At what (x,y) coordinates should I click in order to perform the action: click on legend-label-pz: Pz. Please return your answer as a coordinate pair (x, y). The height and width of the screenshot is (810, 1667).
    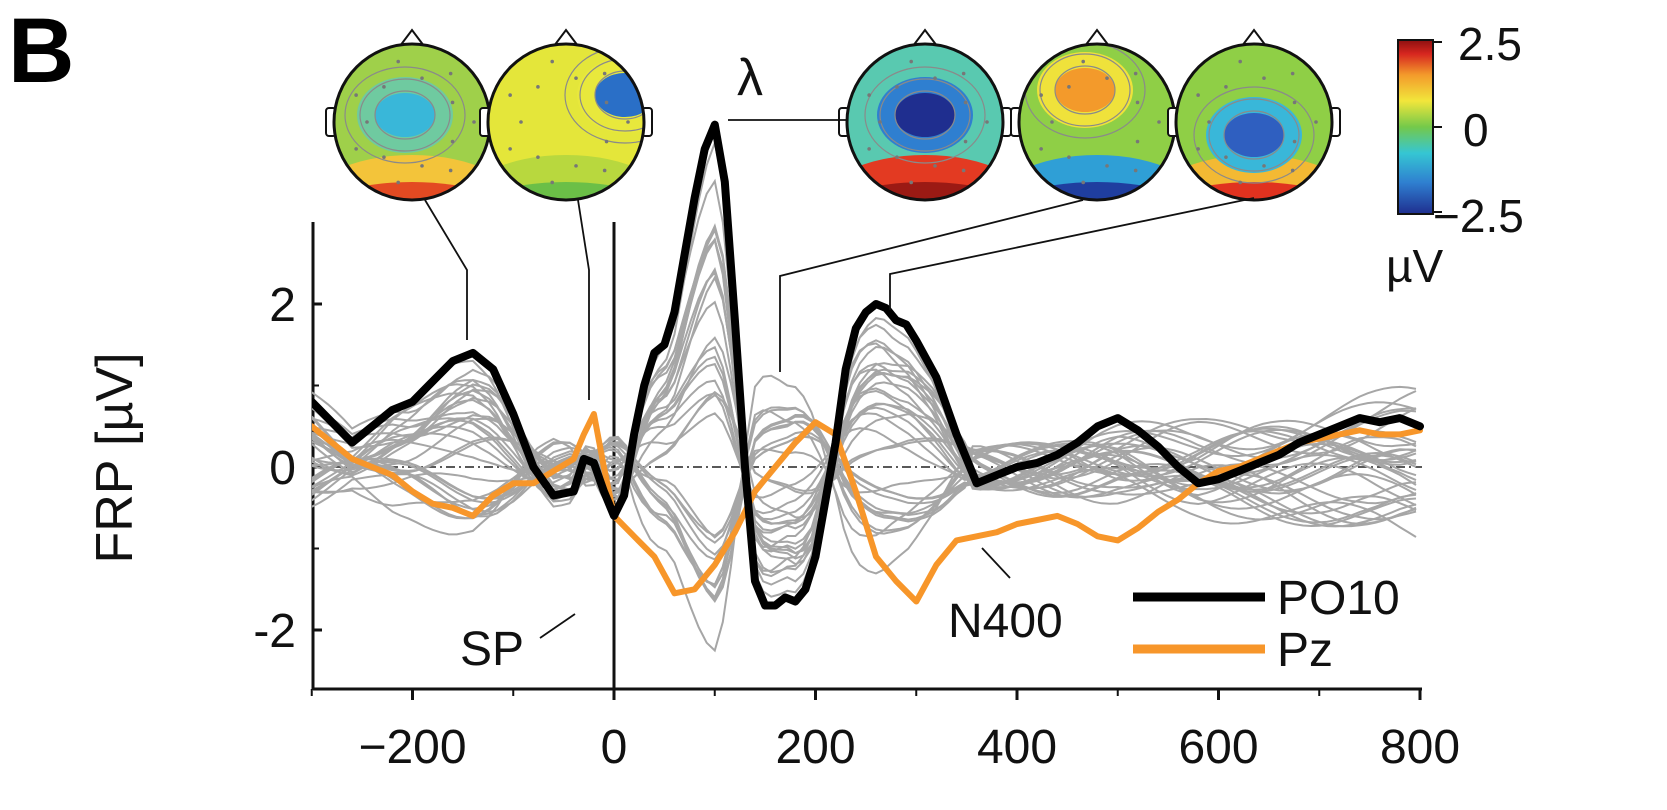
    Looking at the image, I should click on (1305, 650).